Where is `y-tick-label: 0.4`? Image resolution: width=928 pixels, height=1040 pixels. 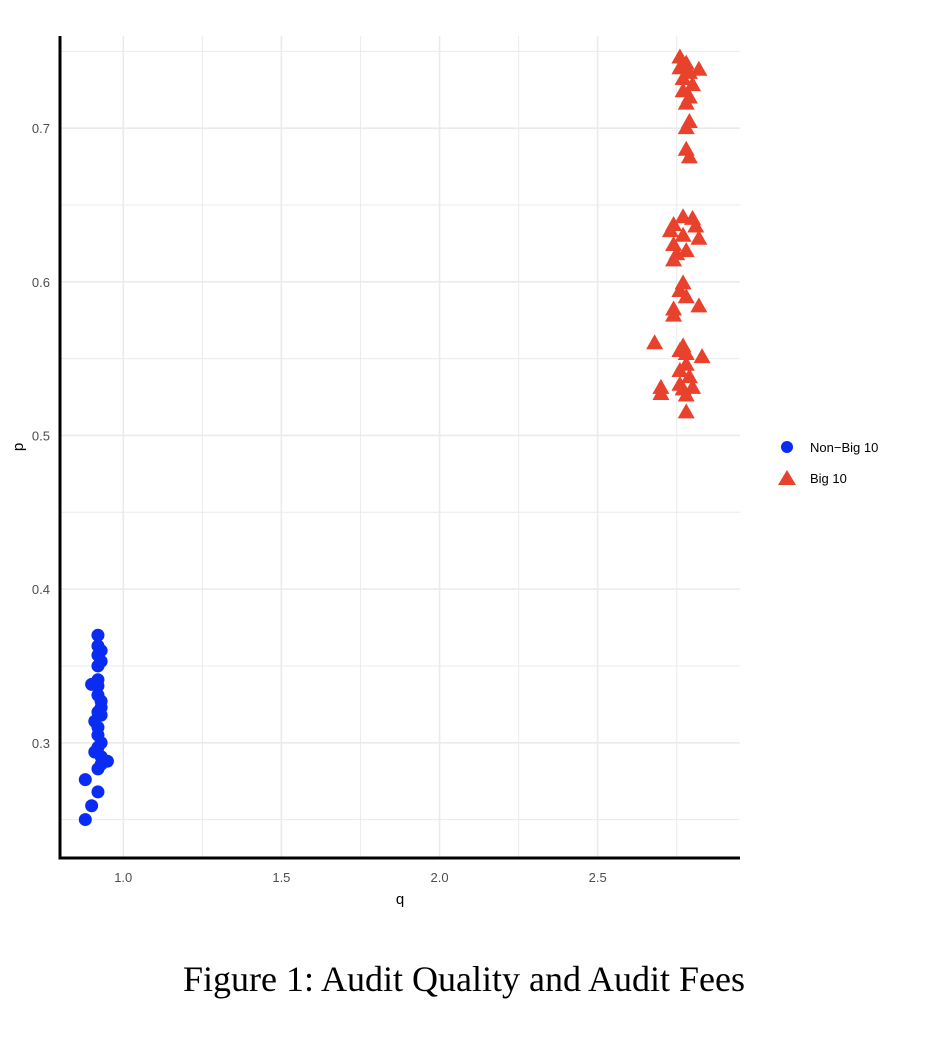 y-tick-label: 0.4 is located at coordinates (41, 589).